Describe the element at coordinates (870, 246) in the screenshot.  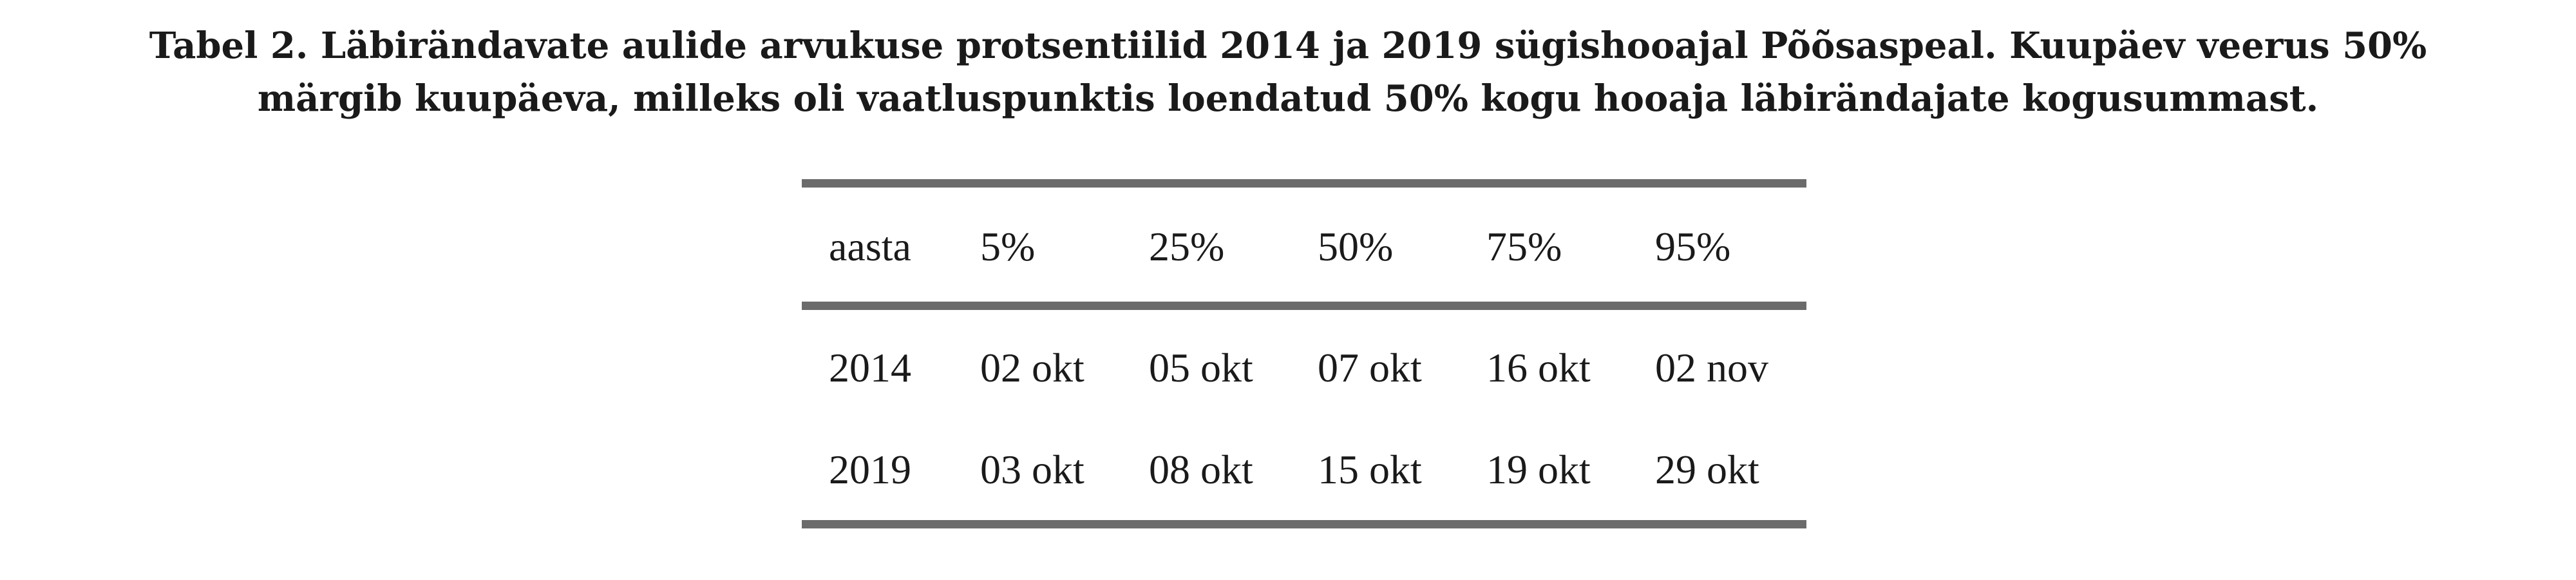
I see `header-aasta: aasta` at that location.